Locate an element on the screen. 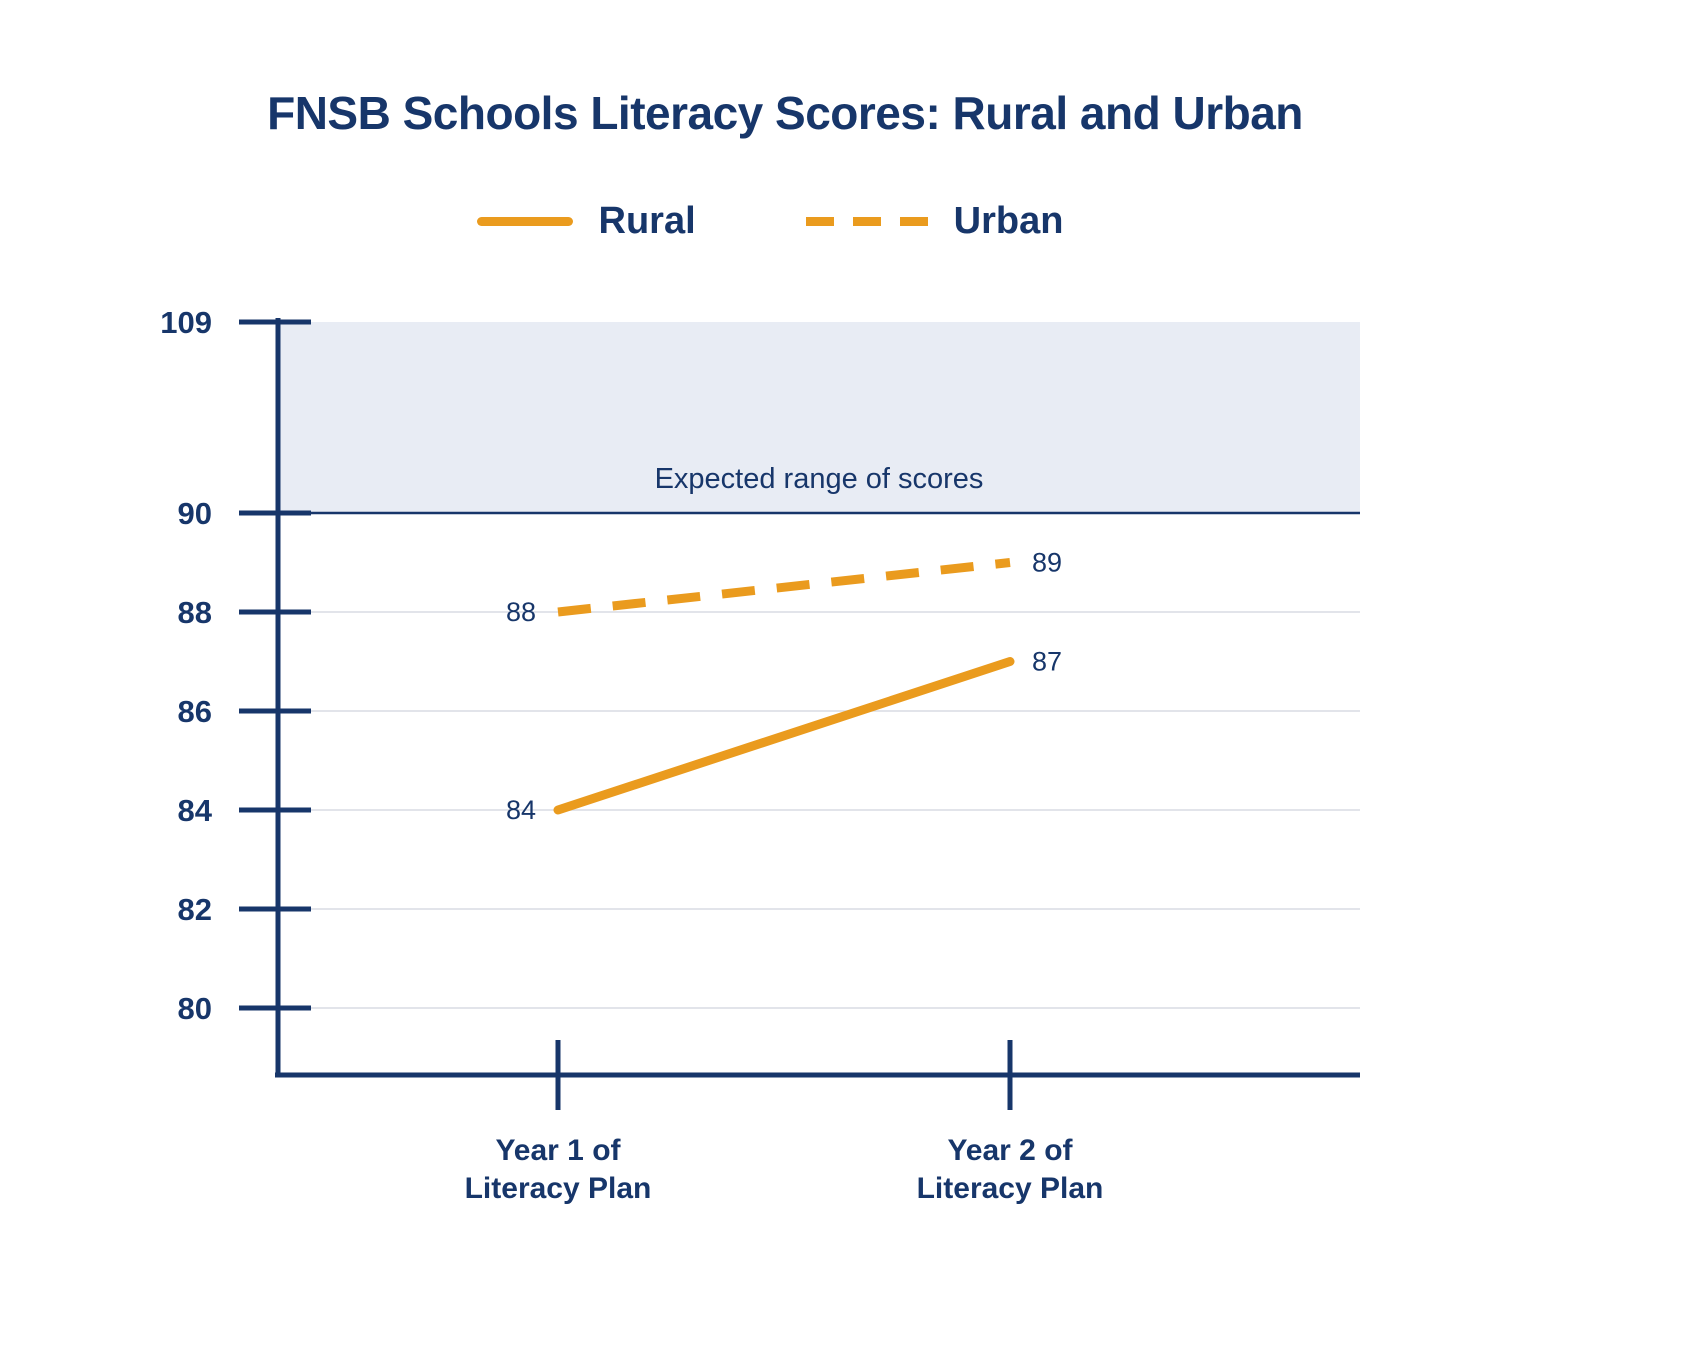 The image size is (1687, 1370). y-tick-label: 84 is located at coordinates (195, 810).